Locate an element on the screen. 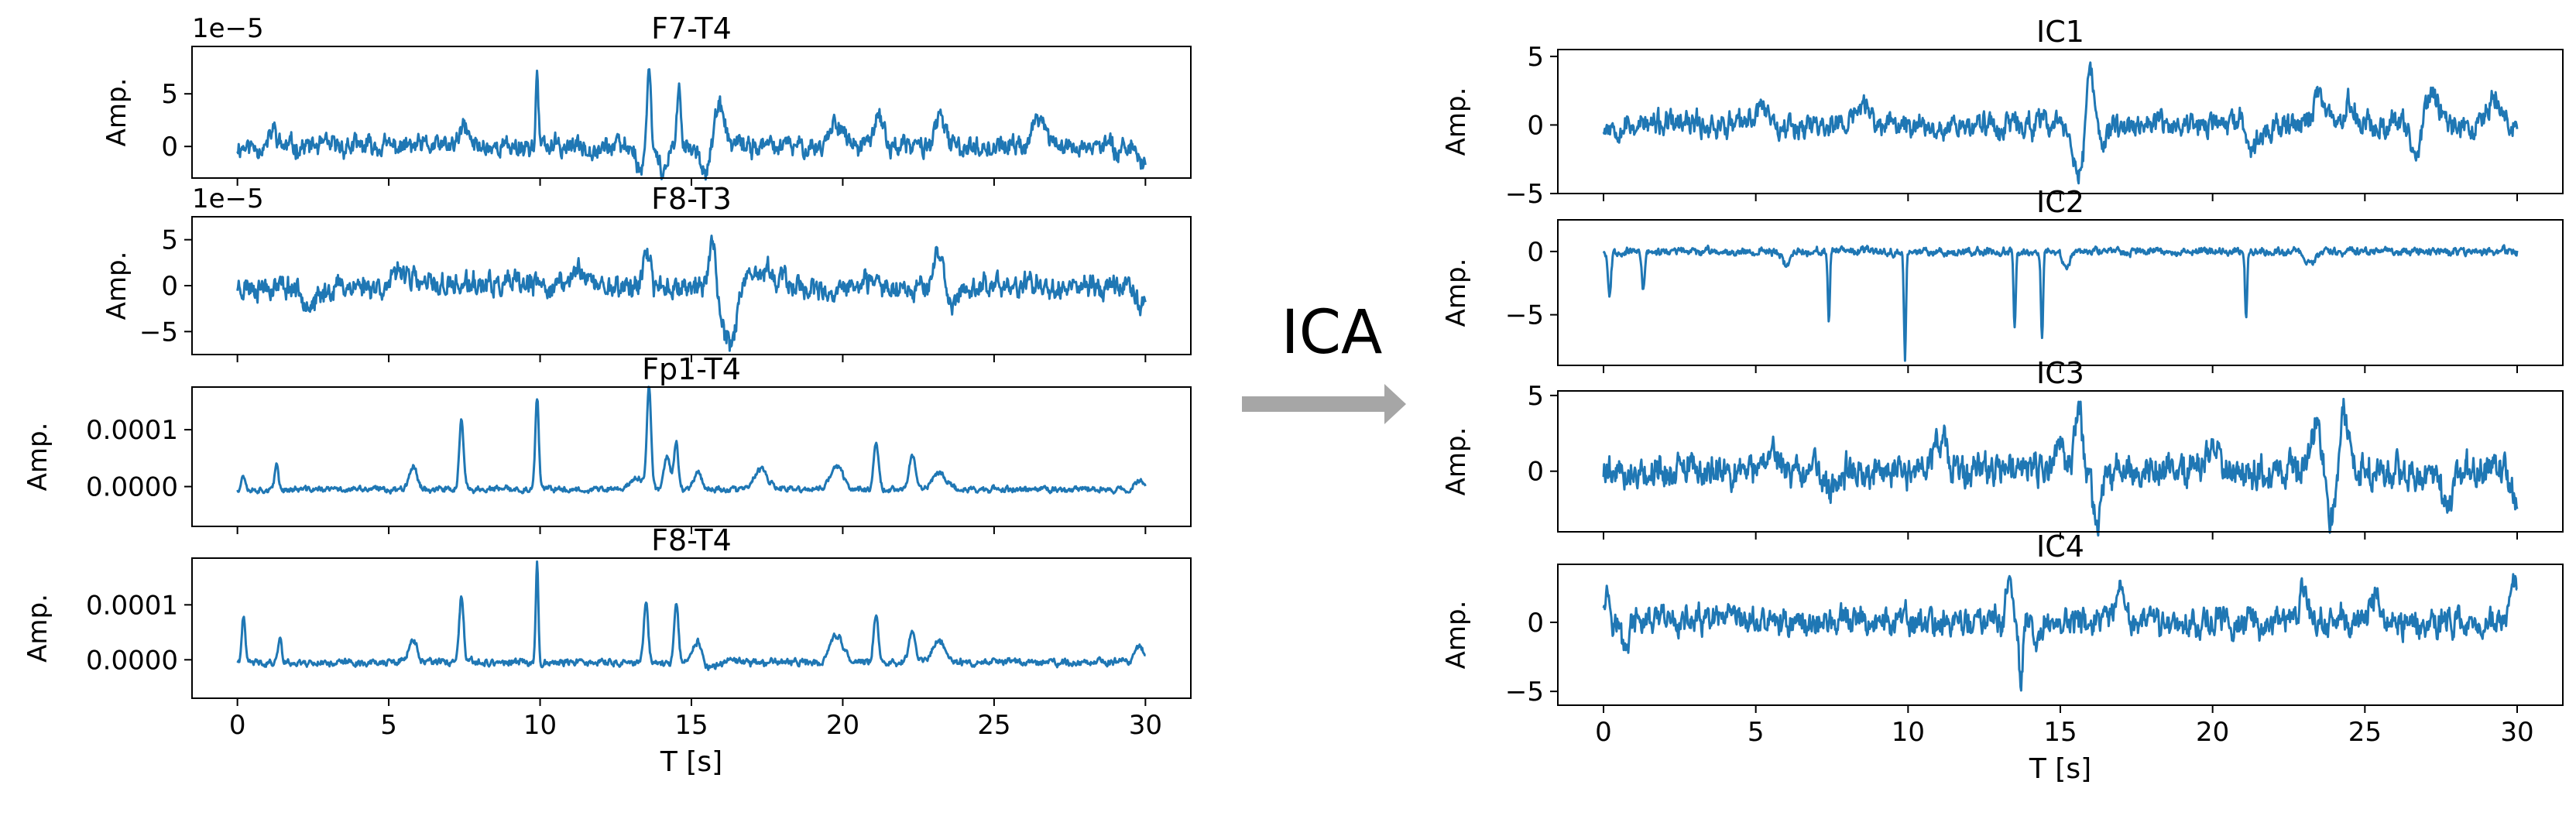 The width and height of the screenshot is (2576, 819). series-line-ic3 is located at coordinates (2060, 467).